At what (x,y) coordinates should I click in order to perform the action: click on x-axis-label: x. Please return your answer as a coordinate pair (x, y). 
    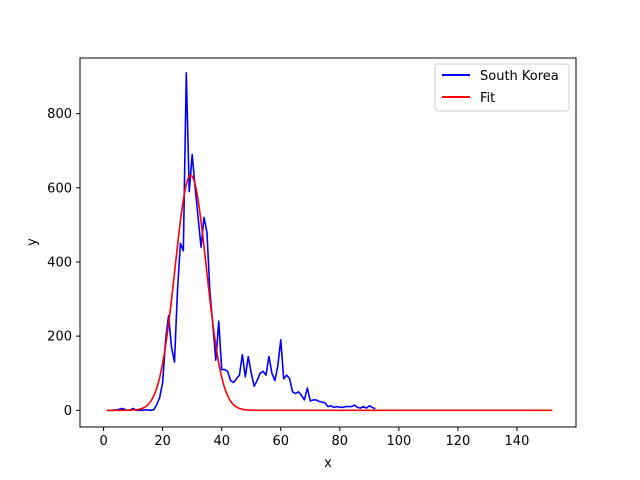
    Looking at the image, I should click on (328, 463).